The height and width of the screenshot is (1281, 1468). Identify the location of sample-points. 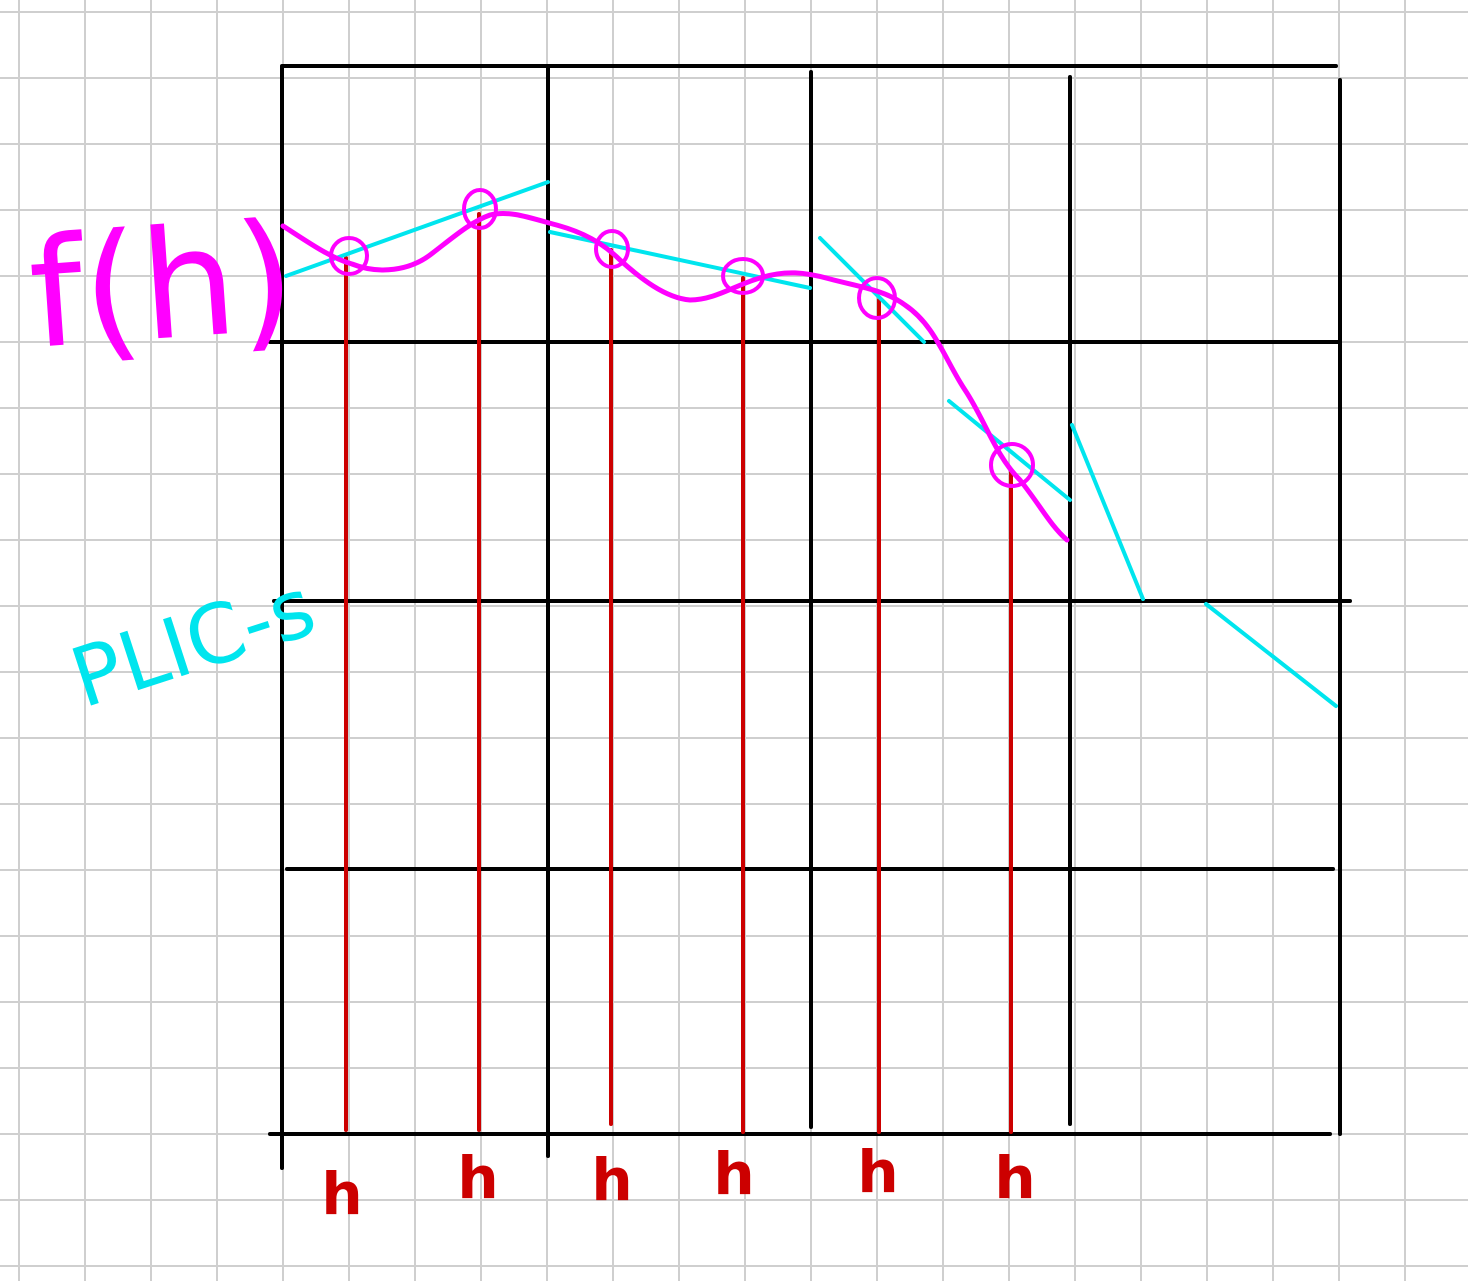
(682, 338).